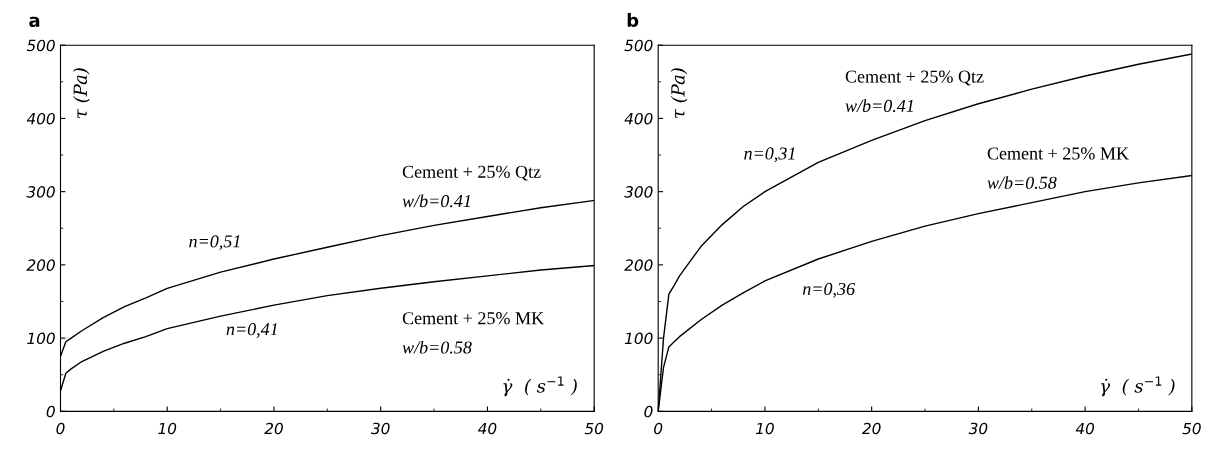  What do you see at coordinates (251, 330) in the screenshot?
I see `annotation: n=0,41` at bounding box center [251, 330].